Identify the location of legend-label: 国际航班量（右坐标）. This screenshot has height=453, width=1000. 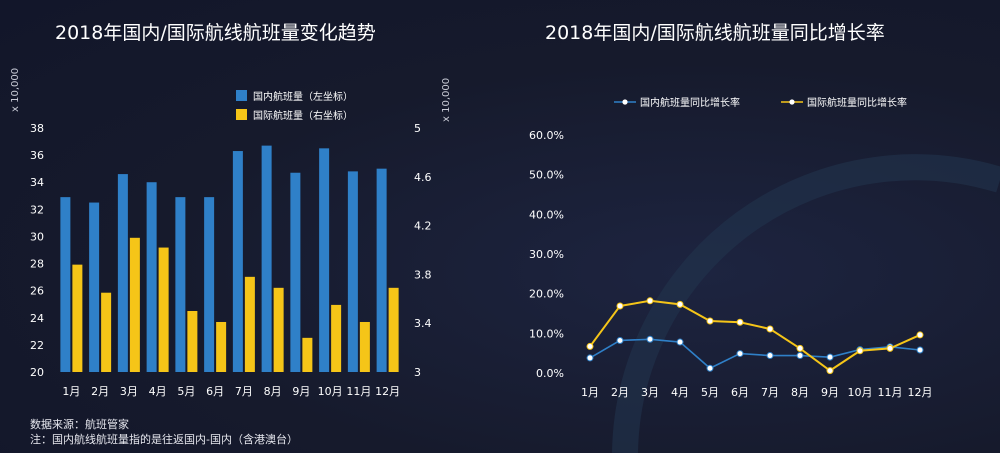
(303, 115).